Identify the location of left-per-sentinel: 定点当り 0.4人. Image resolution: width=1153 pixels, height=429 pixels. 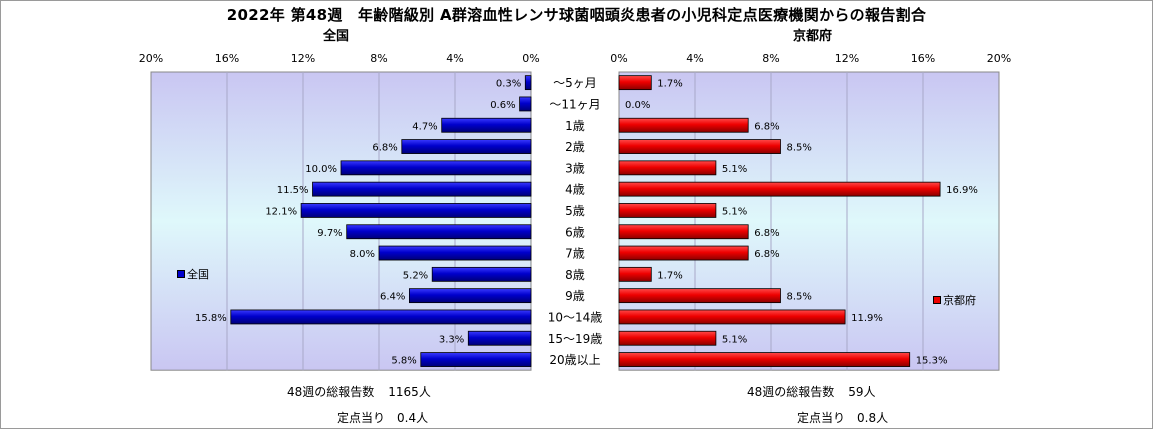
(382, 417).